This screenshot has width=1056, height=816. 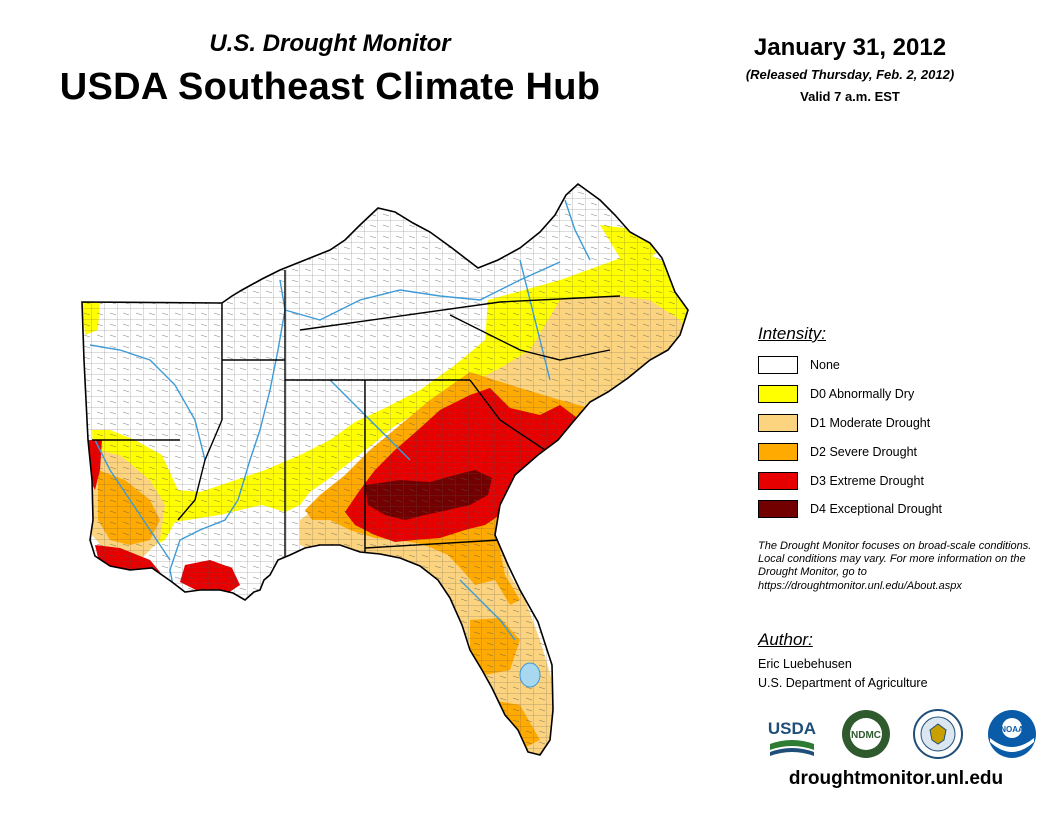 I want to click on release-date: (Released Thursday, Feb. 2, 2012), so click(x=850, y=74).